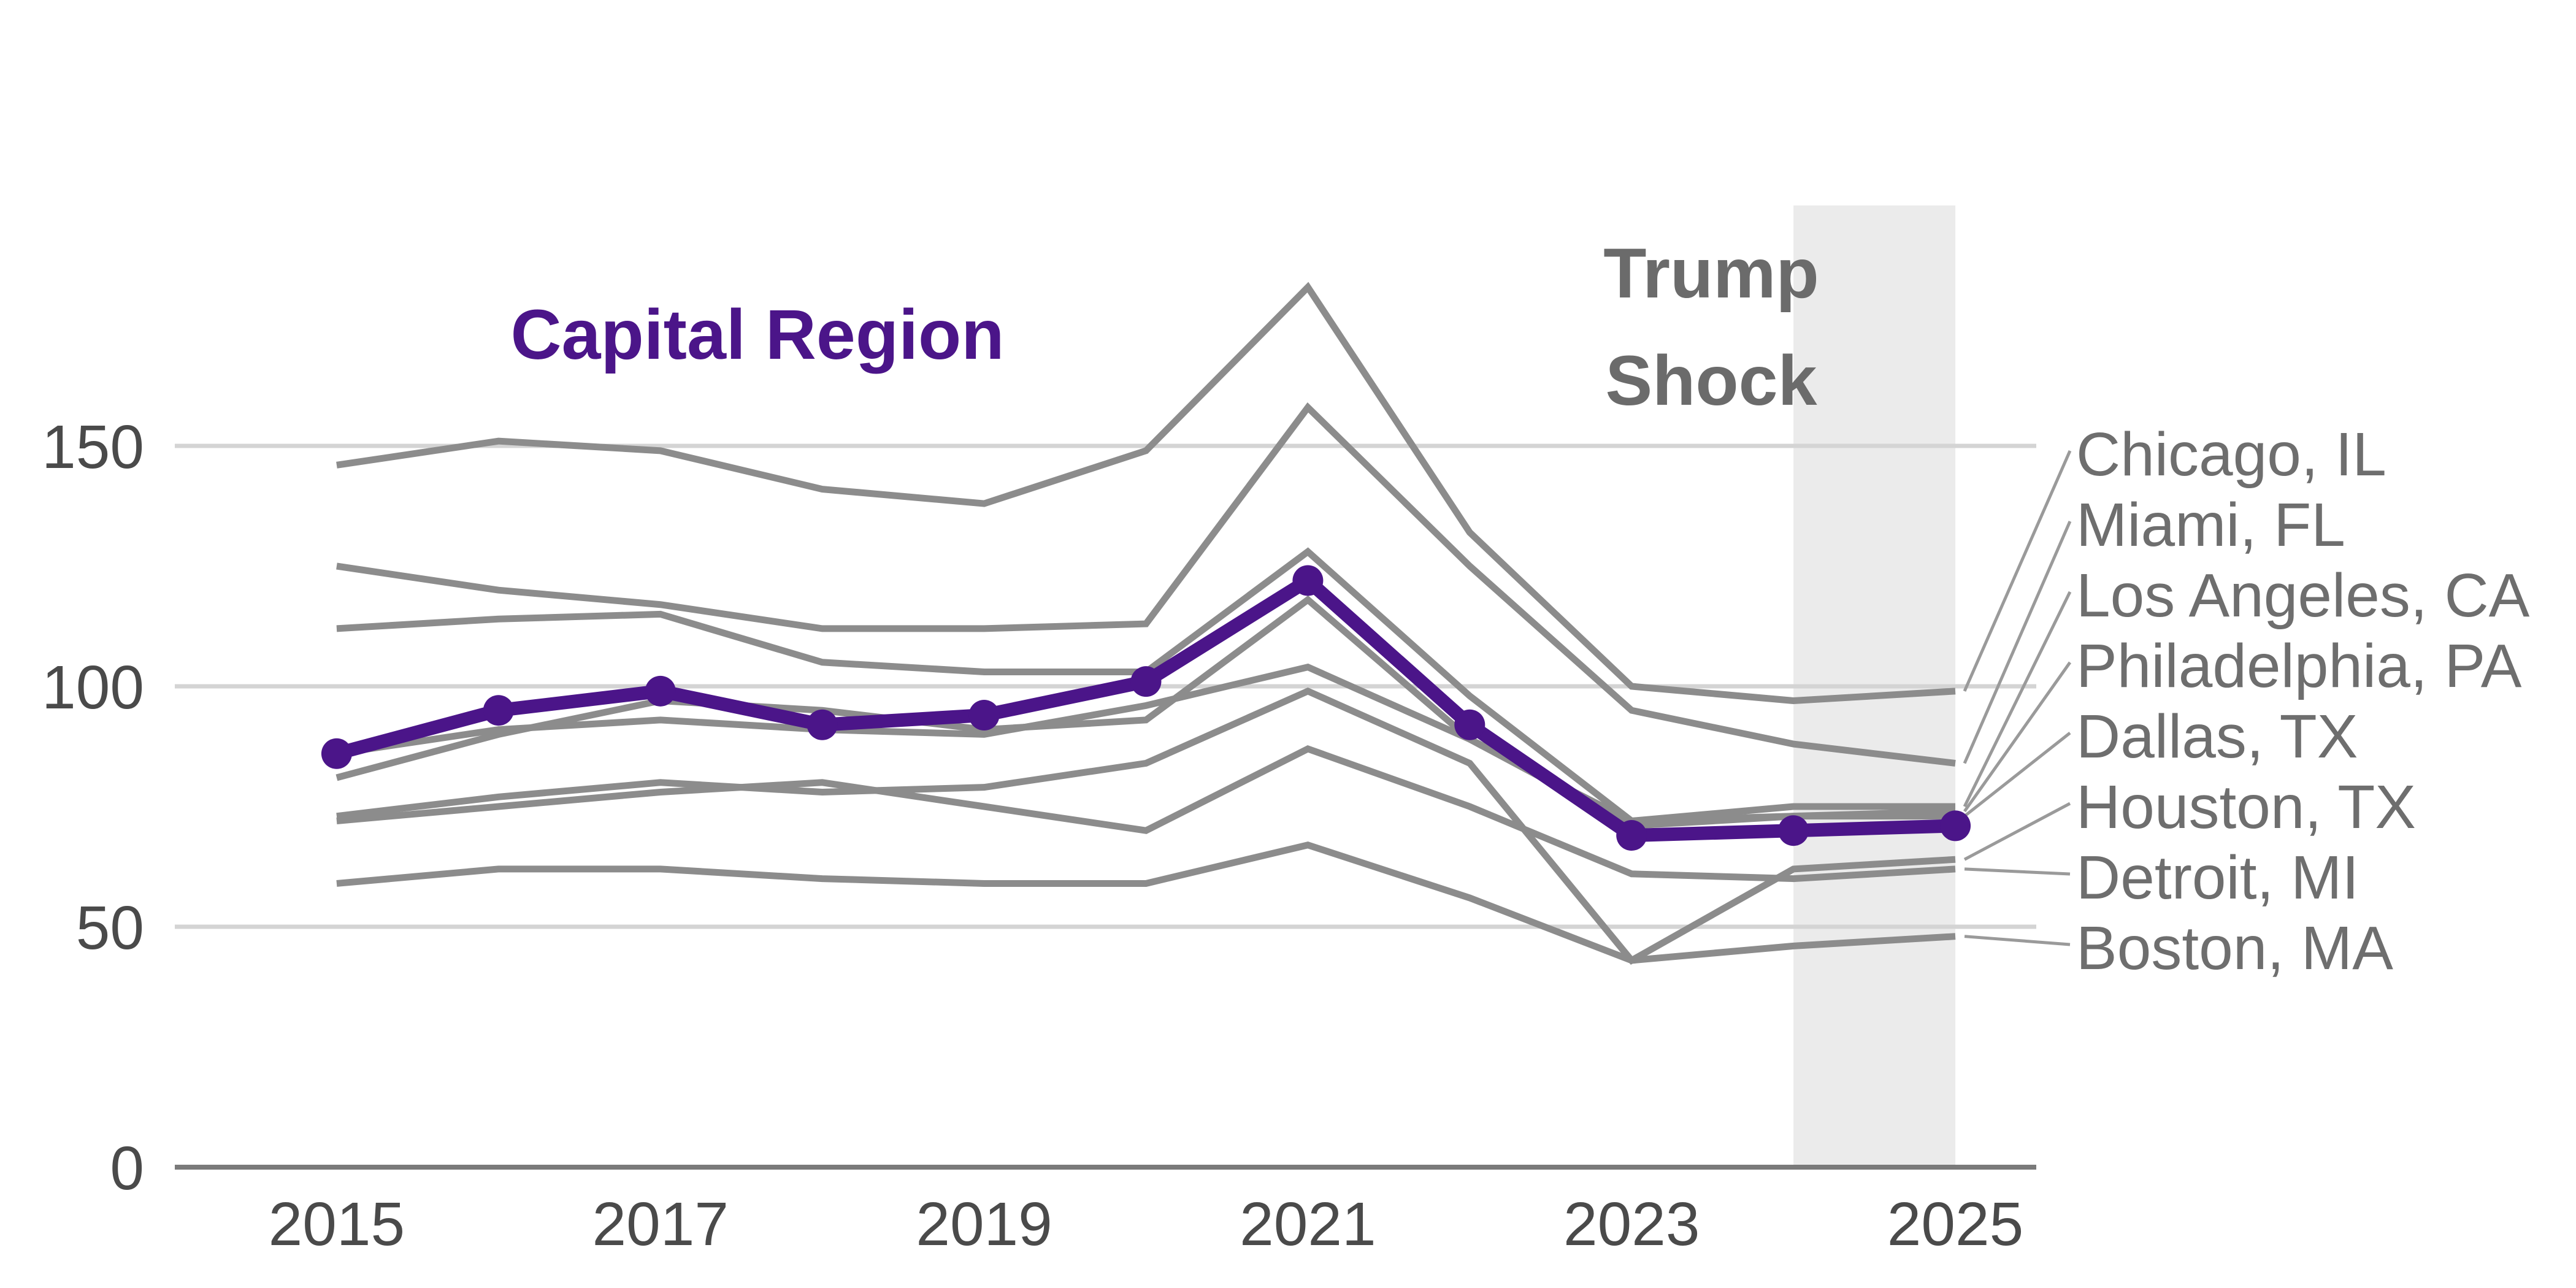  Describe the element at coordinates (2217, 877) in the screenshot. I see `series-label-detroit-mi: Detroit, MI` at that location.